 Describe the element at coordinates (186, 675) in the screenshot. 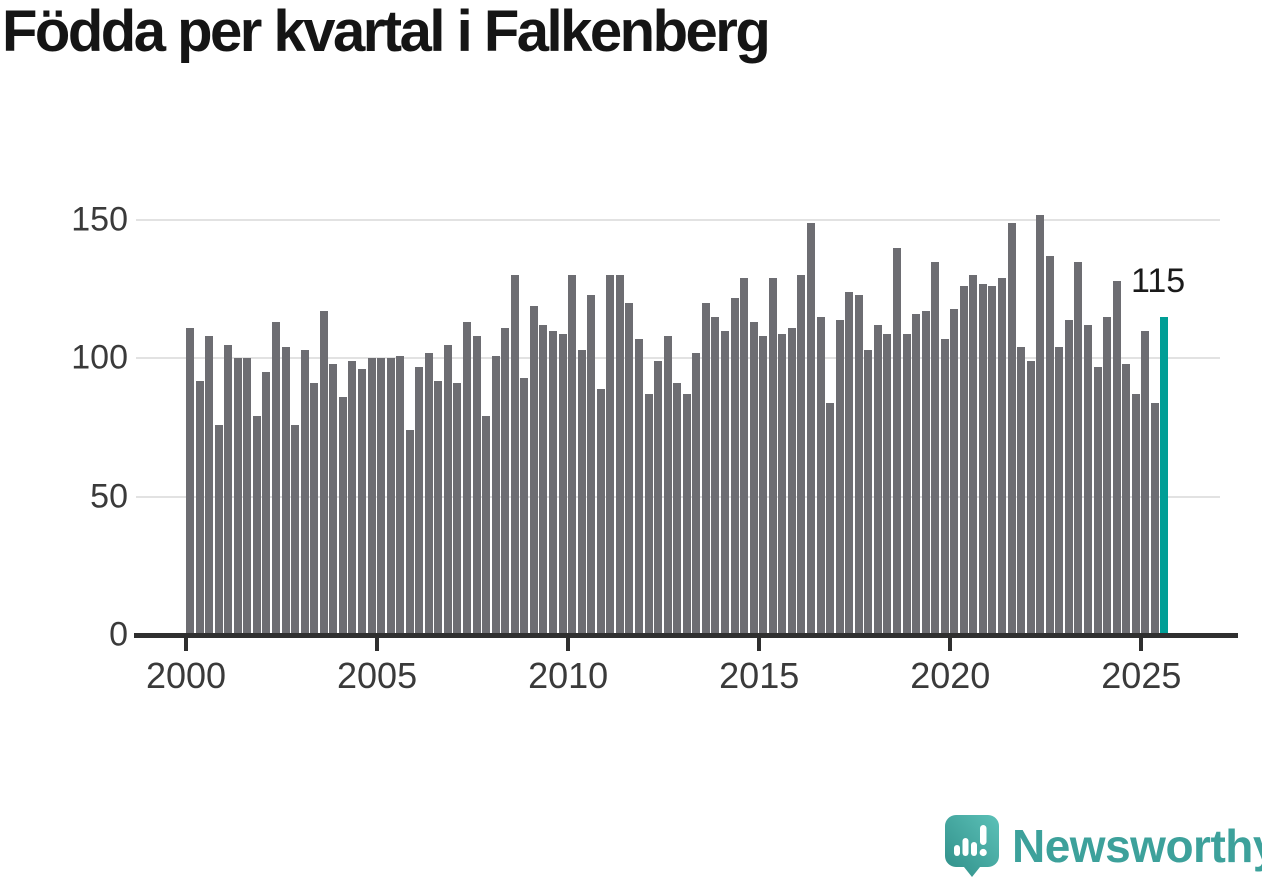

I see `x-axis-label-2000: 2000` at that location.